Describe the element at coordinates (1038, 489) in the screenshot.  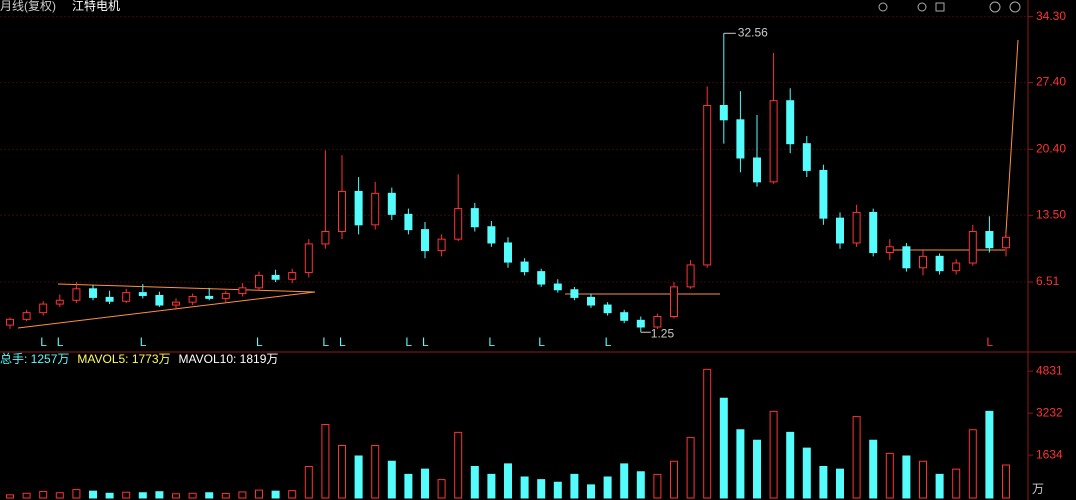
I see `volume-unit: 万` at that location.